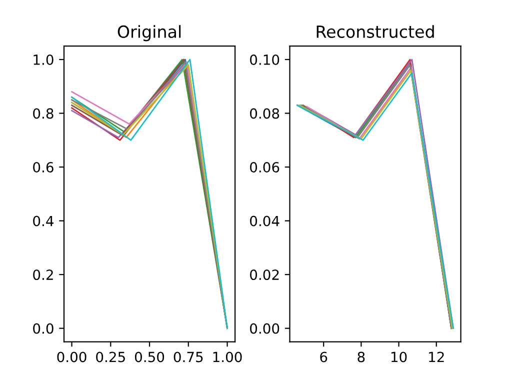 This screenshot has width=512, height=384. Describe the element at coordinates (43, 167) in the screenshot. I see `y-tick-label: 0.6` at that location.